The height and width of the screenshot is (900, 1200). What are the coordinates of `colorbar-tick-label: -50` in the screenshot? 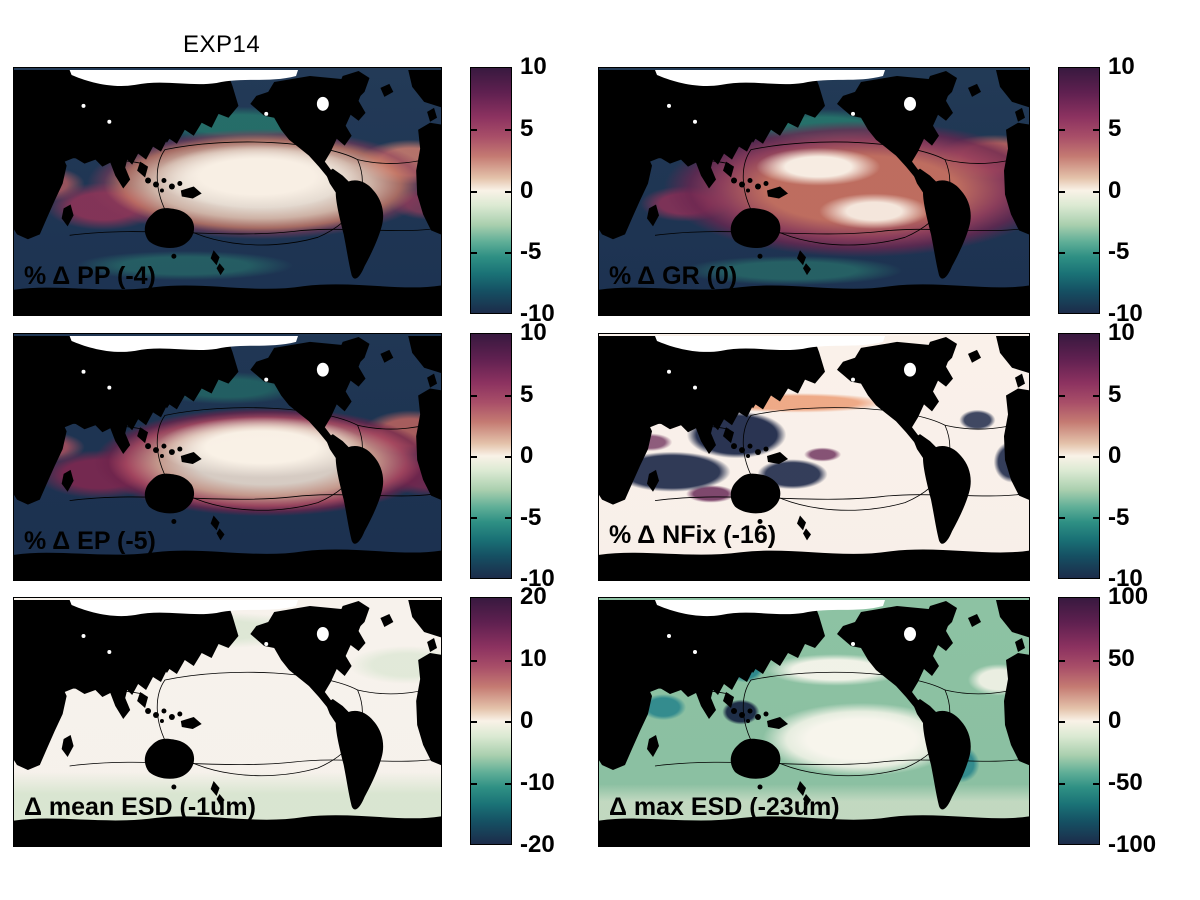 It's located at (1125, 782).